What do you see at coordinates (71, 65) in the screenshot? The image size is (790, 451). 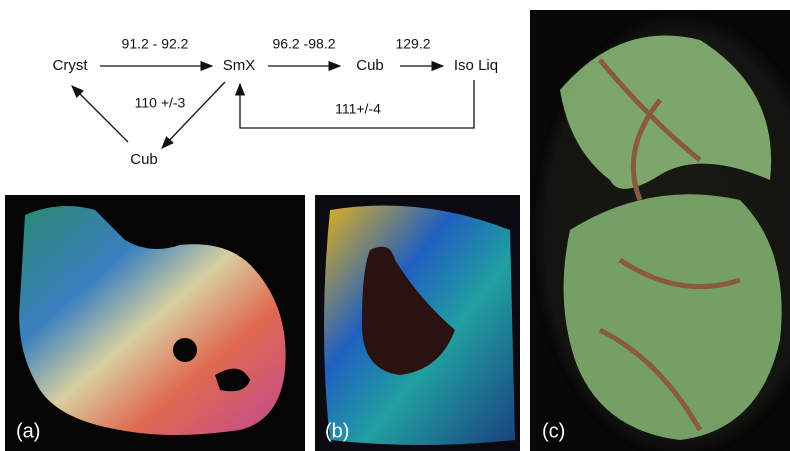 I see `node: Cryst` at bounding box center [71, 65].